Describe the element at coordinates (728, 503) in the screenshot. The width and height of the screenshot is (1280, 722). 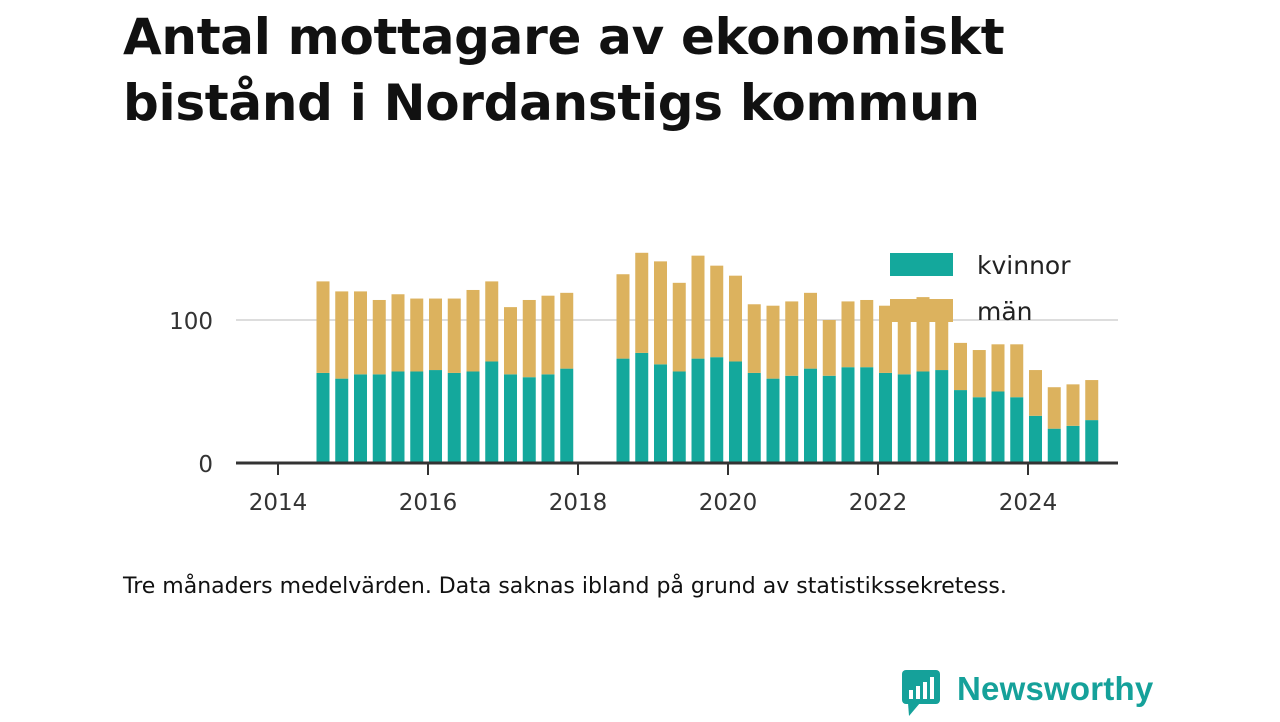
I see `x-tick-label: 2020` at that location.